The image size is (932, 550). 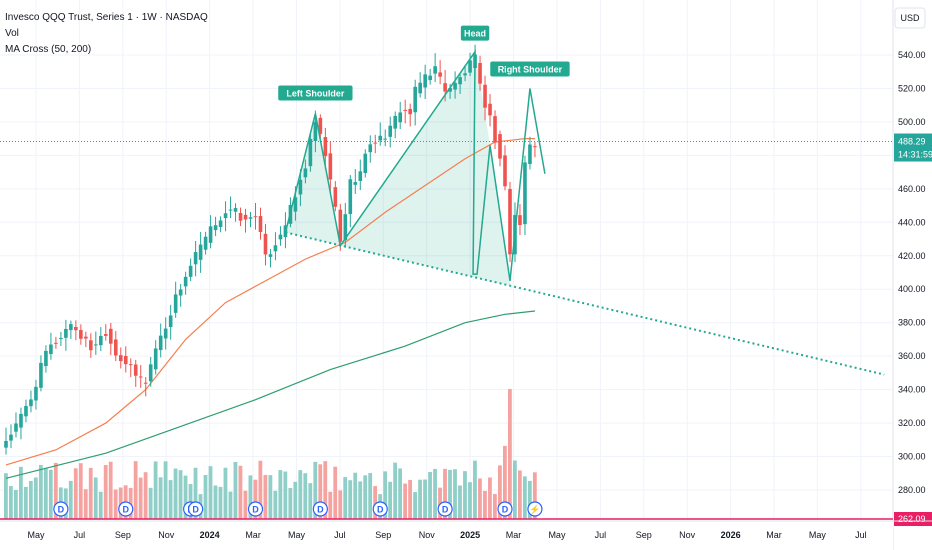 I want to click on left-shoulder-label-box, so click(x=315, y=93).